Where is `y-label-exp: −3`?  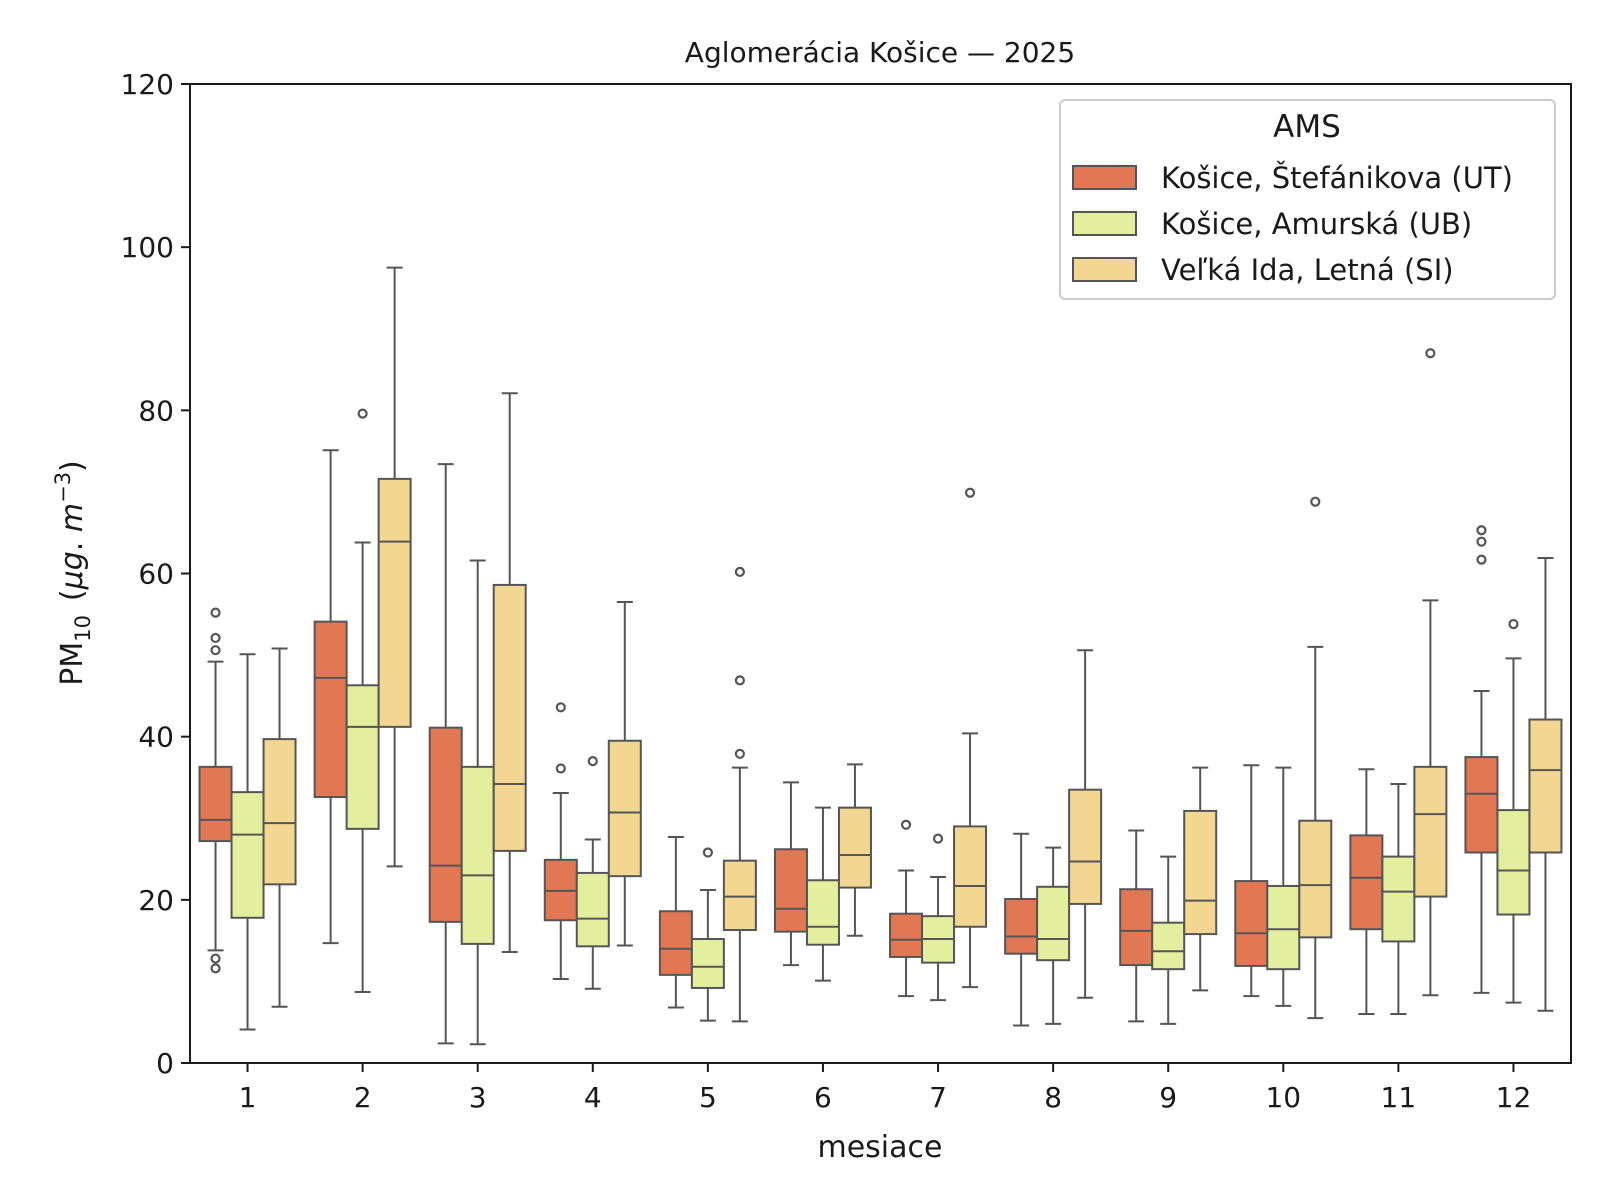
y-label-exp: −3 is located at coordinates (63, 487).